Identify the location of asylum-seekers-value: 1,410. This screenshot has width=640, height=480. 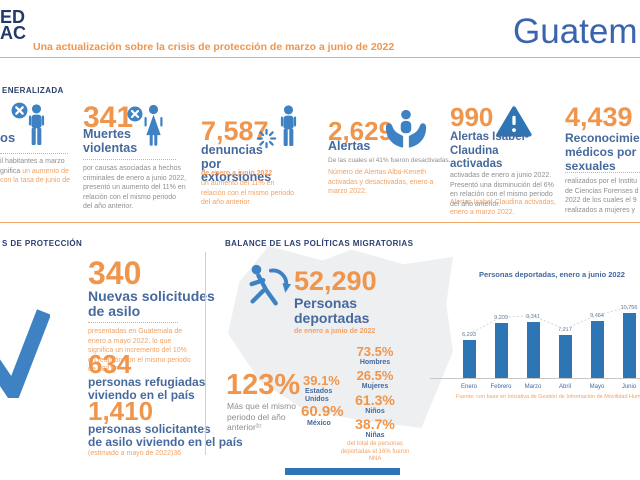
(121, 411).